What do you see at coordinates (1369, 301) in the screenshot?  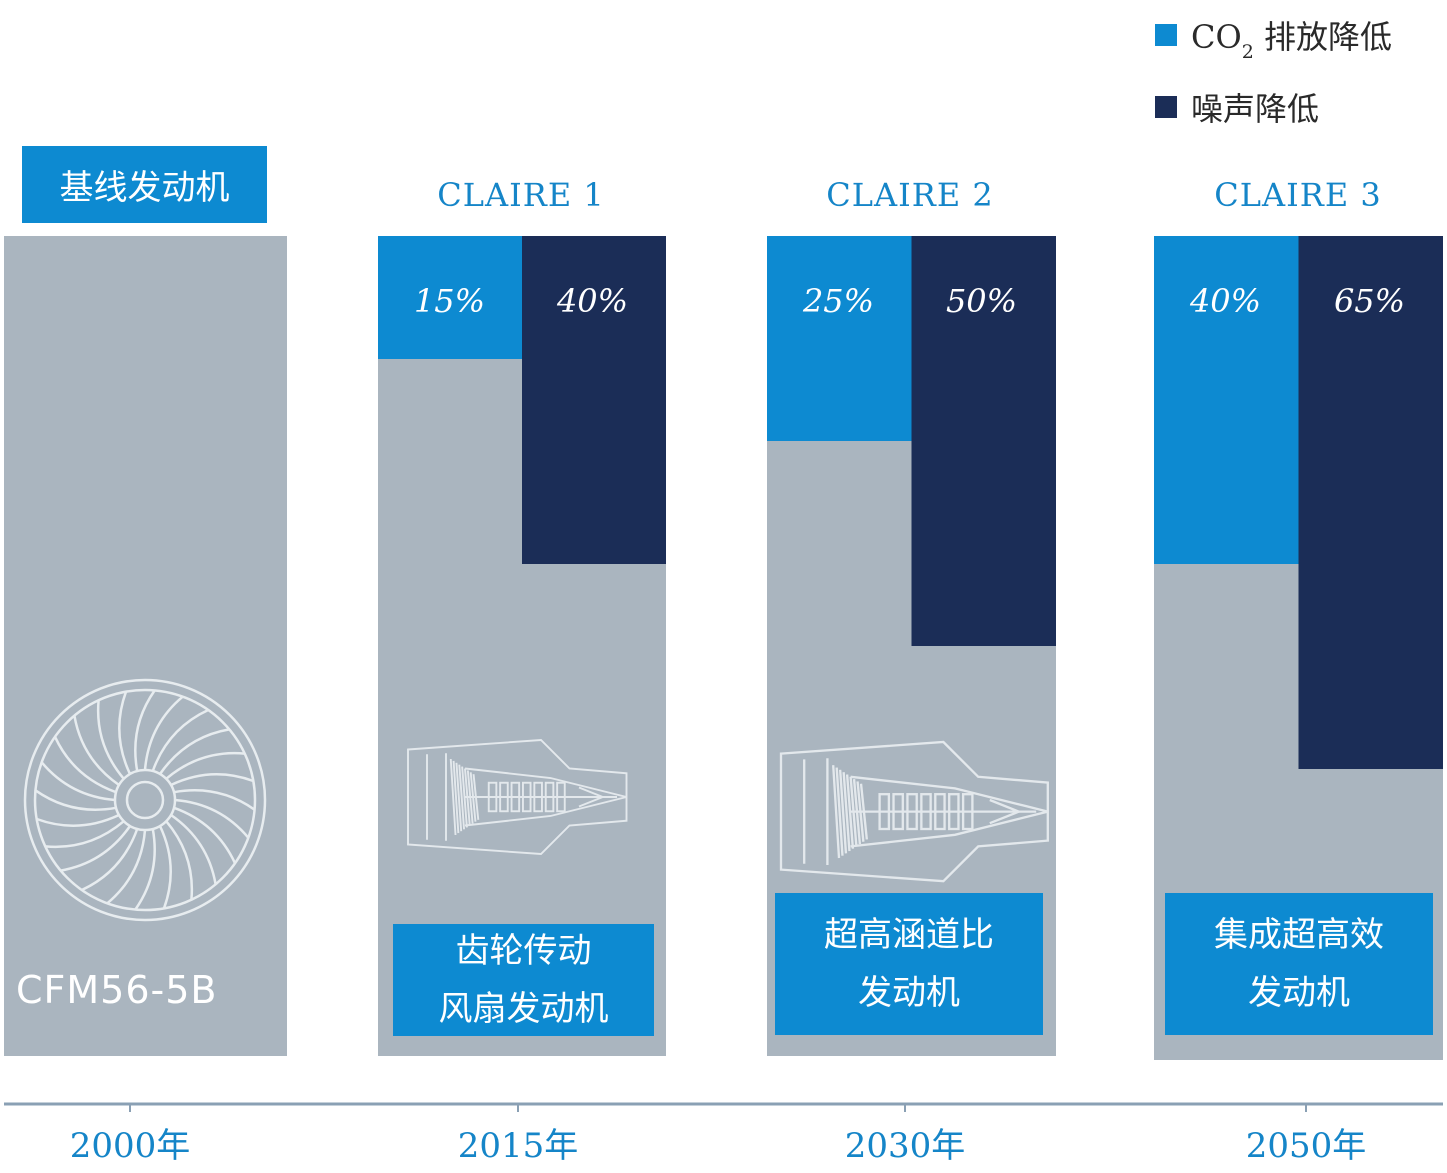 I see `noise-data-label-2050: 65%` at bounding box center [1369, 301].